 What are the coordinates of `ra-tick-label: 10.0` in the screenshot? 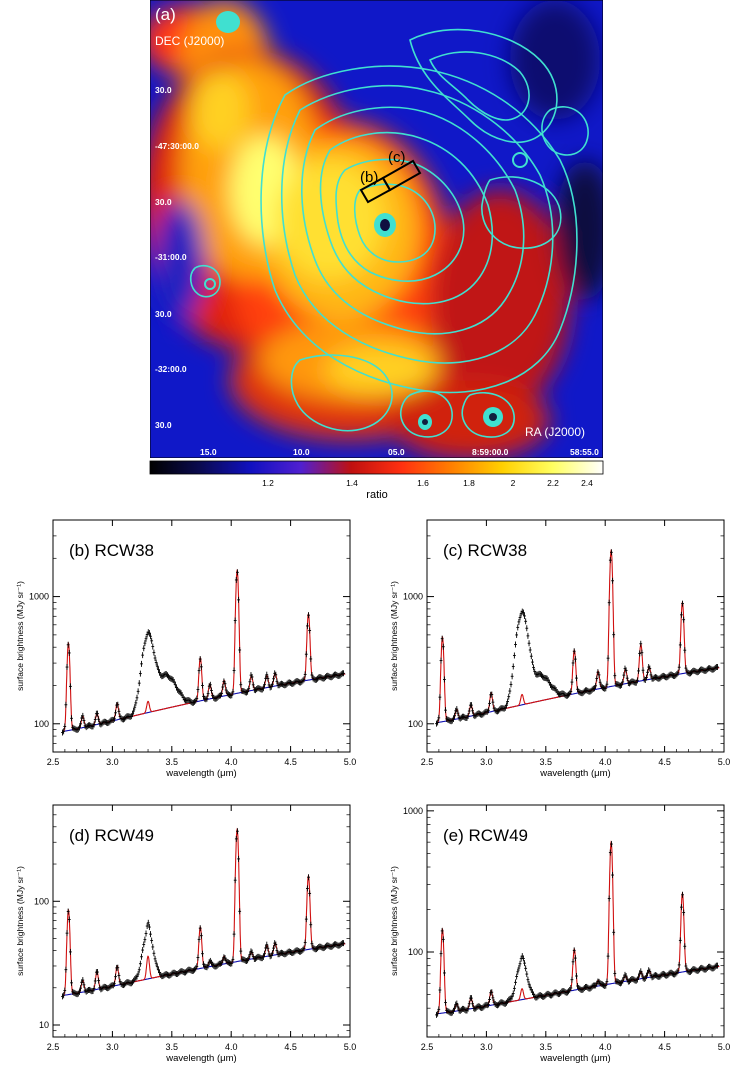 It's located at (301, 452).